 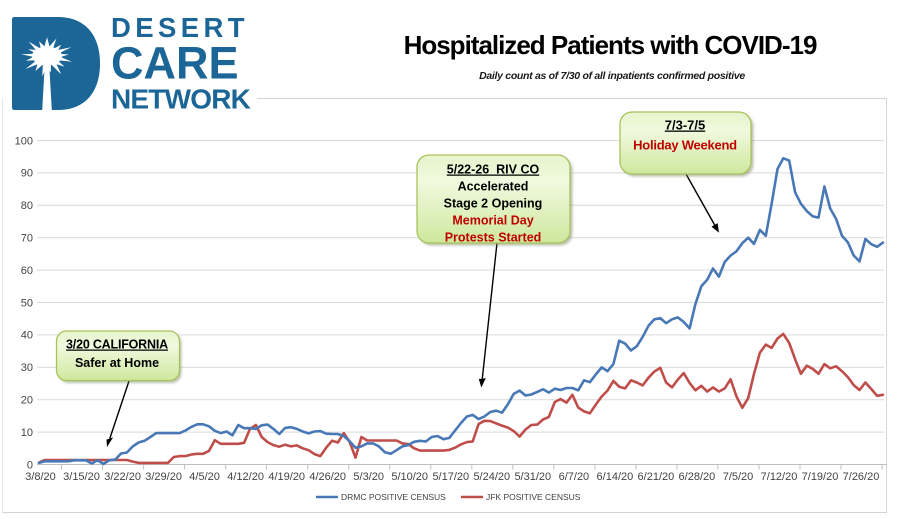 What do you see at coordinates (532, 477) in the screenshot?
I see `svg-text: 5/31/20` at bounding box center [532, 477].